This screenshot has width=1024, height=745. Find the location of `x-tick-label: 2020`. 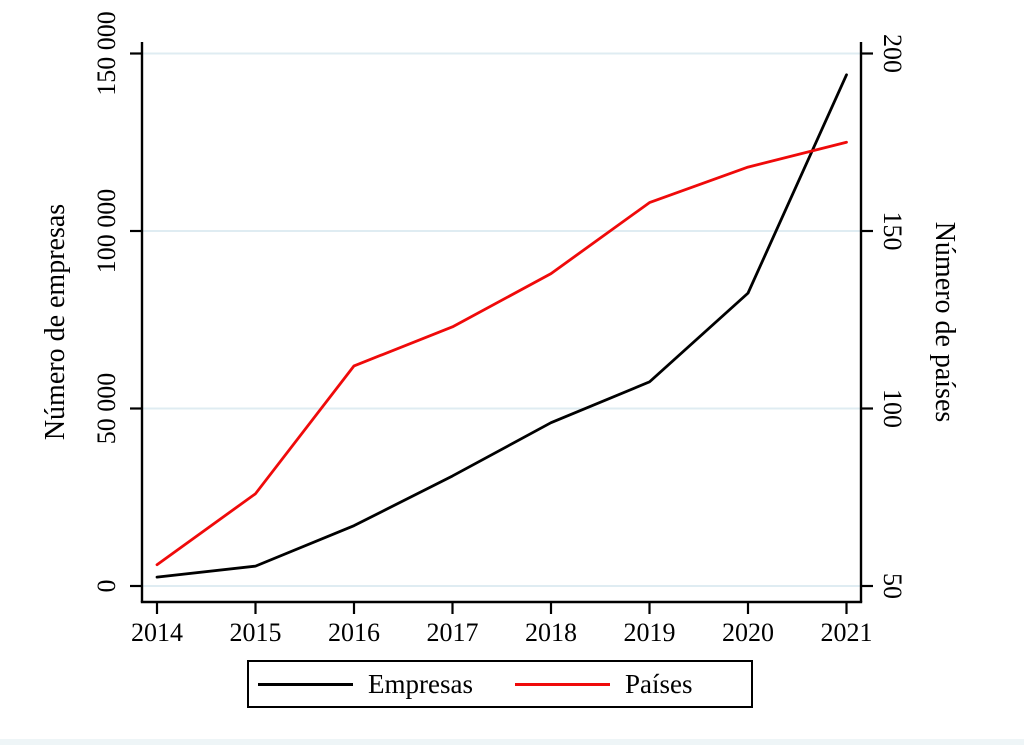

x-tick-label: 2020 is located at coordinates (748, 632).